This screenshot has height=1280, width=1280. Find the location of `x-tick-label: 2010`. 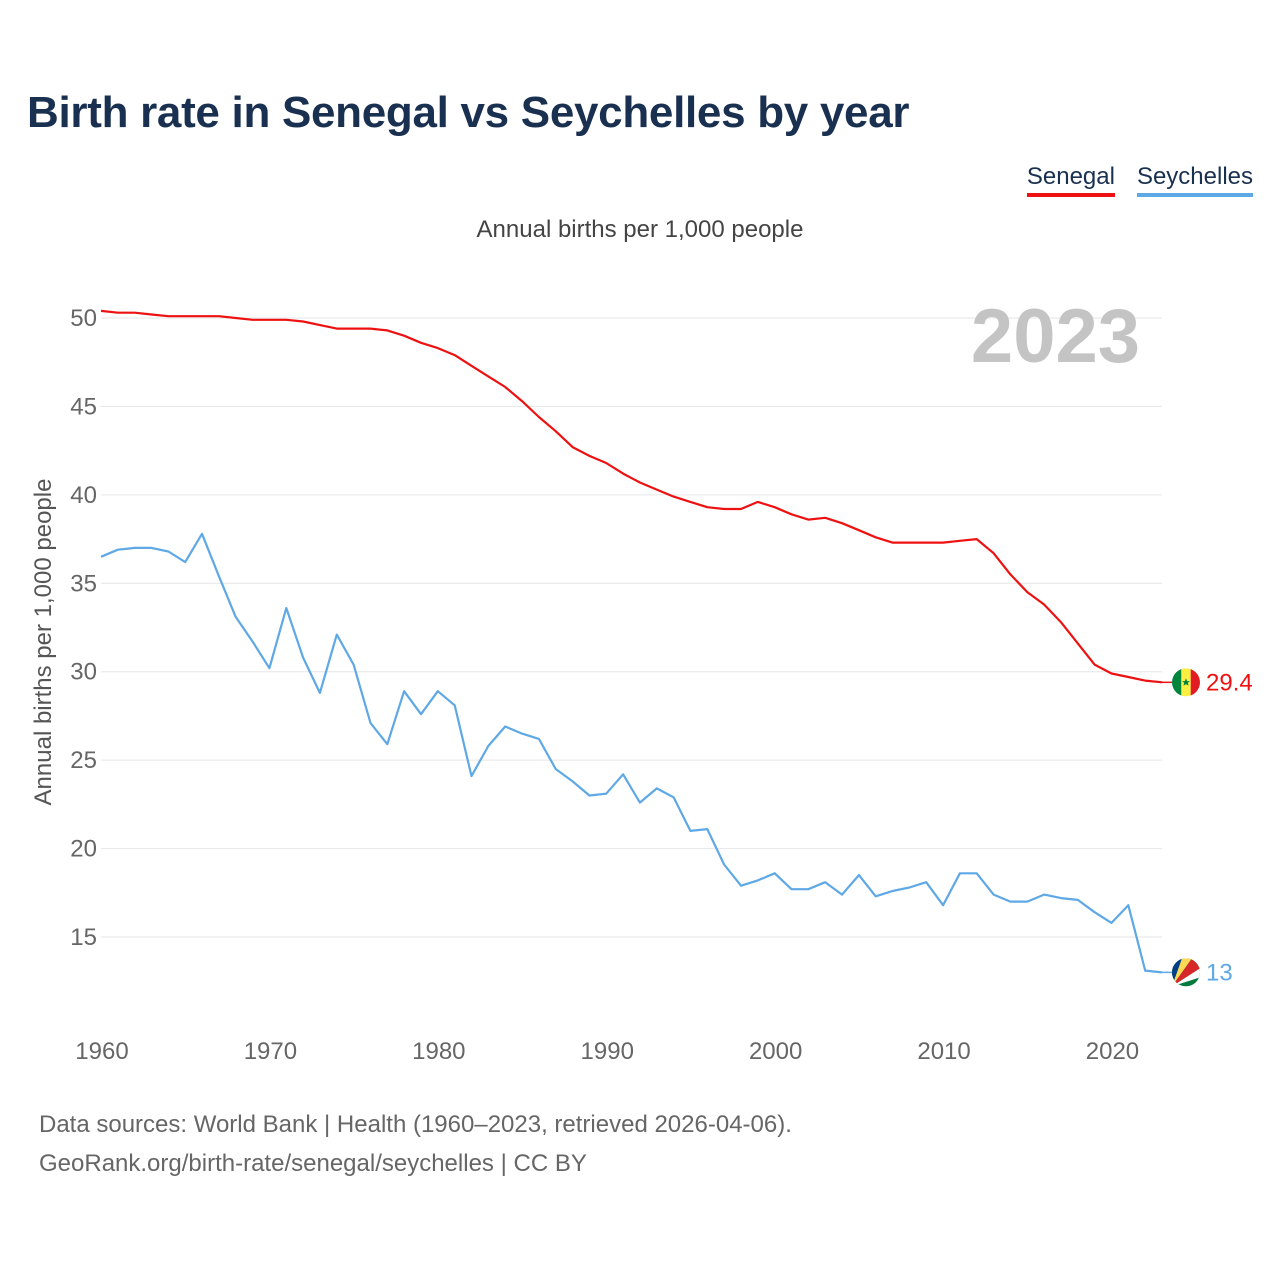

x-tick-label: 2010 is located at coordinates (943, 1051).